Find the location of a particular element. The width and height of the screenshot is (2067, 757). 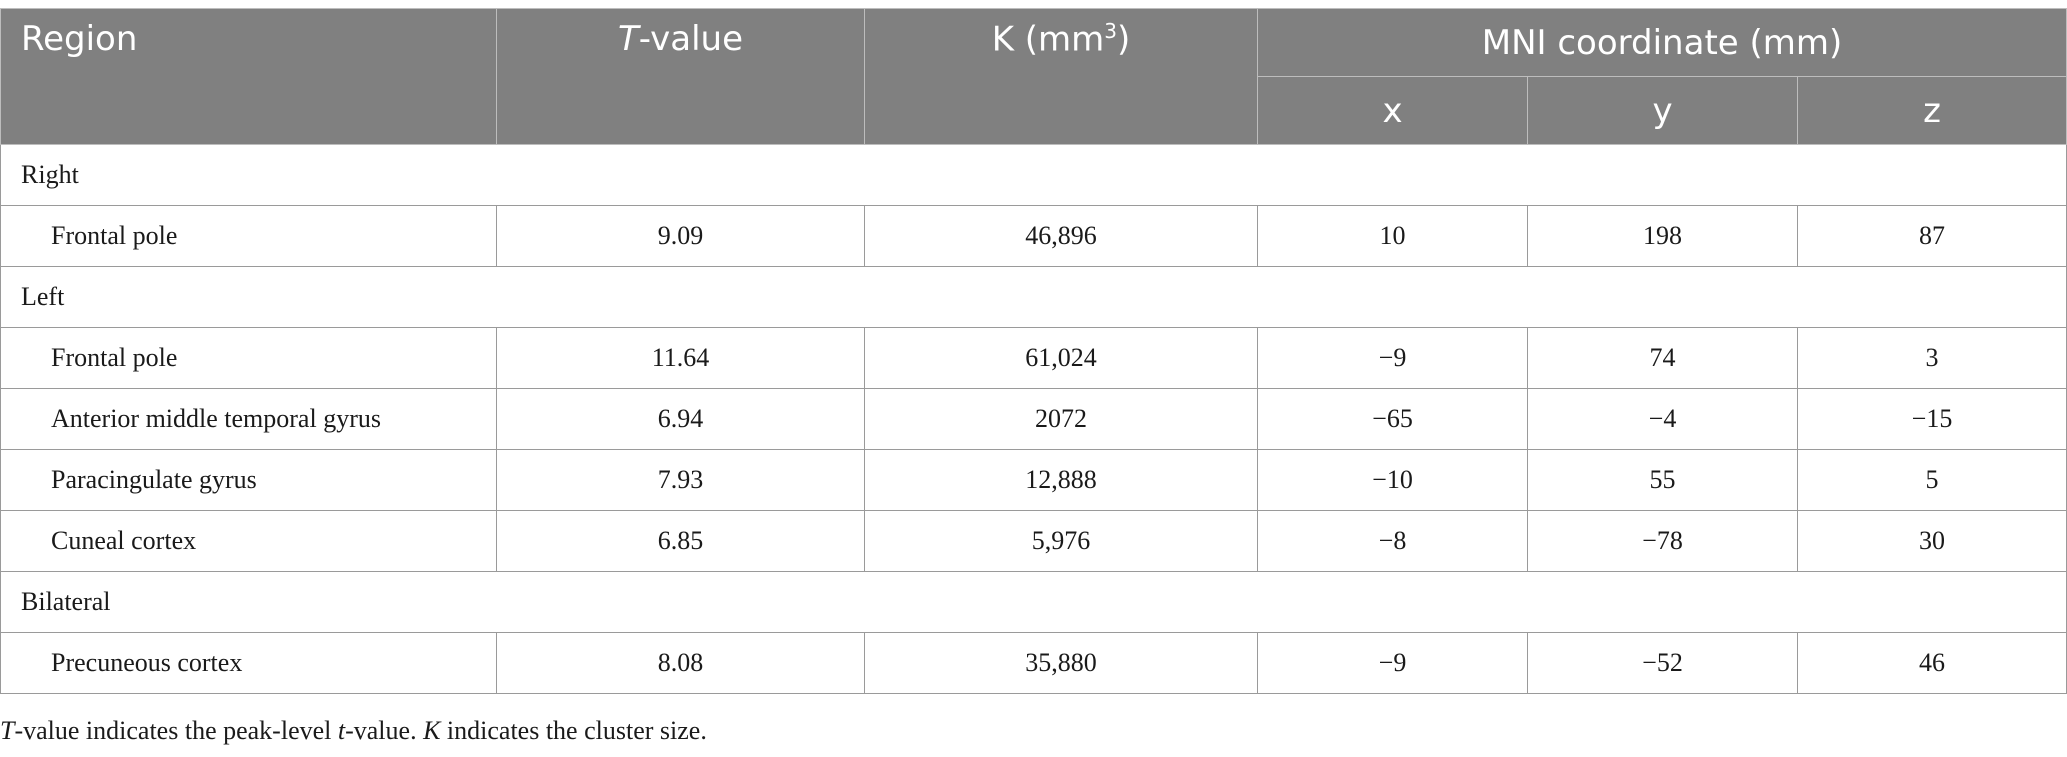

cell-t: 6.94 is located at coordinates (680, 419).